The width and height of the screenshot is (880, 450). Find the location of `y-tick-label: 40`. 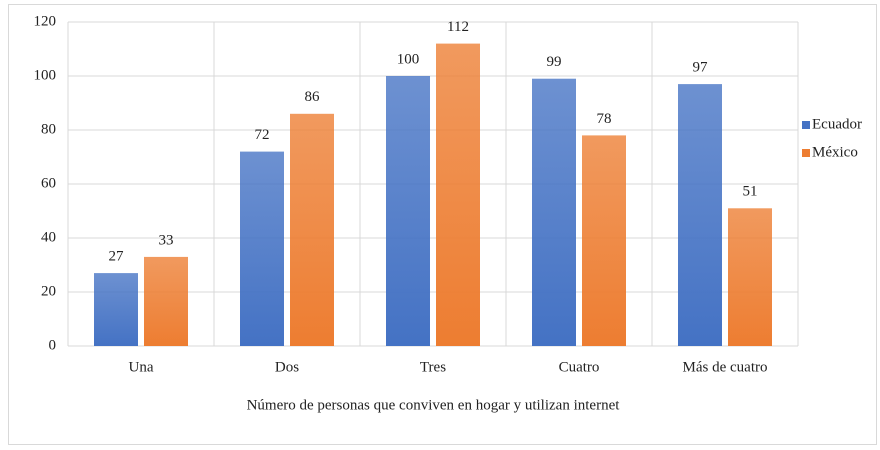

y-tick-label: 40 is located at coordinates (48, 237).